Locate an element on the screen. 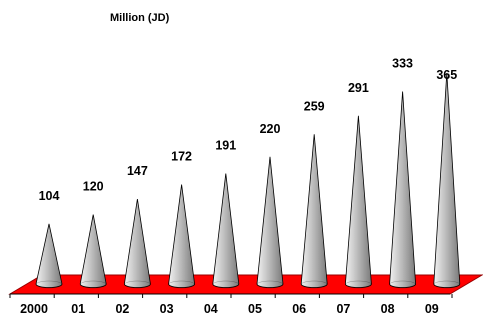 This screenshot has height=323, width=483. data-label: 291 is located at coordinates (358, 88).